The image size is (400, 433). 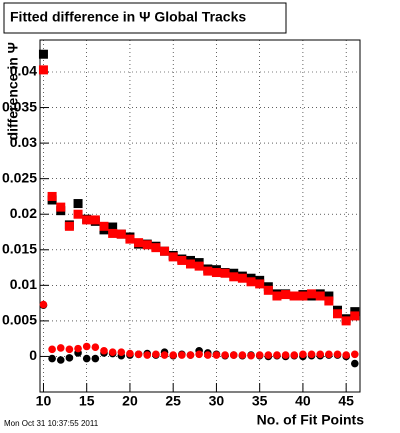 I want to click on y-tick-label: 0.01, so click(x=23, y=284).